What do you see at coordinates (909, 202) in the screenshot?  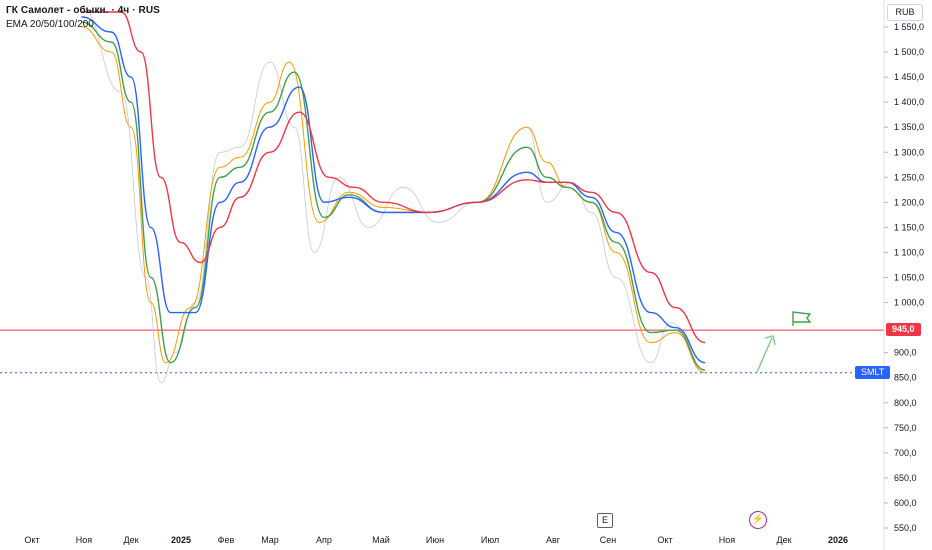 I see `y-tick-label: 1 200,0` at bounding box center [909, 202].